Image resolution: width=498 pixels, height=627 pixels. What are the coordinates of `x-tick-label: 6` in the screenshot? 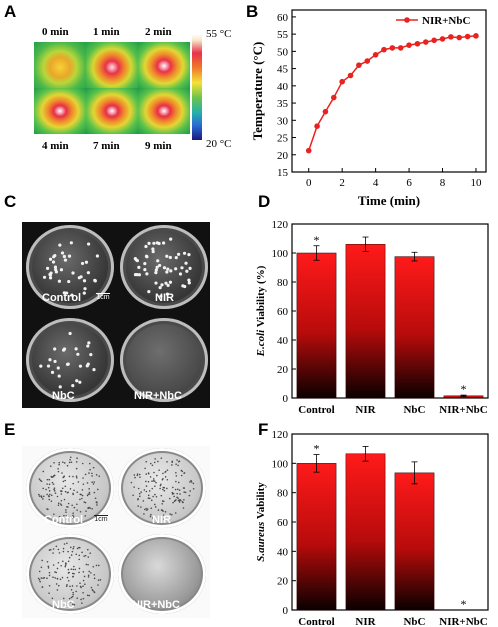 It's located at (409, 183).